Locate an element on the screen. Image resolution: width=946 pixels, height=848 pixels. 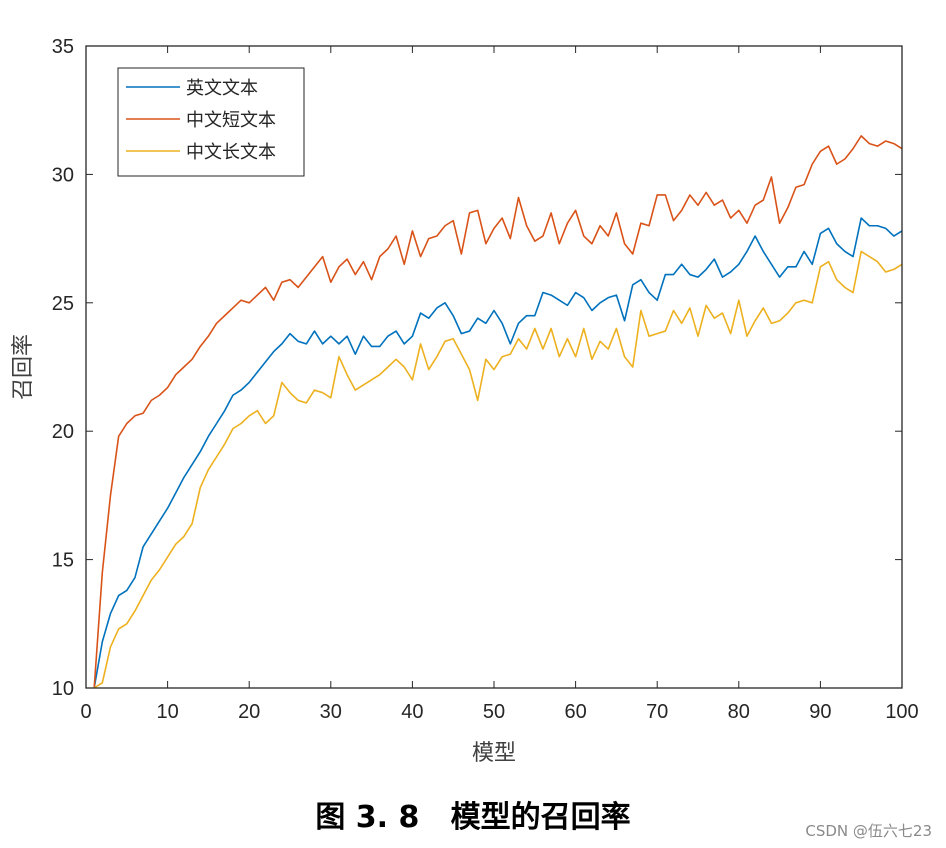
y-tick-label: 30 is located at coordinates (63, 175).